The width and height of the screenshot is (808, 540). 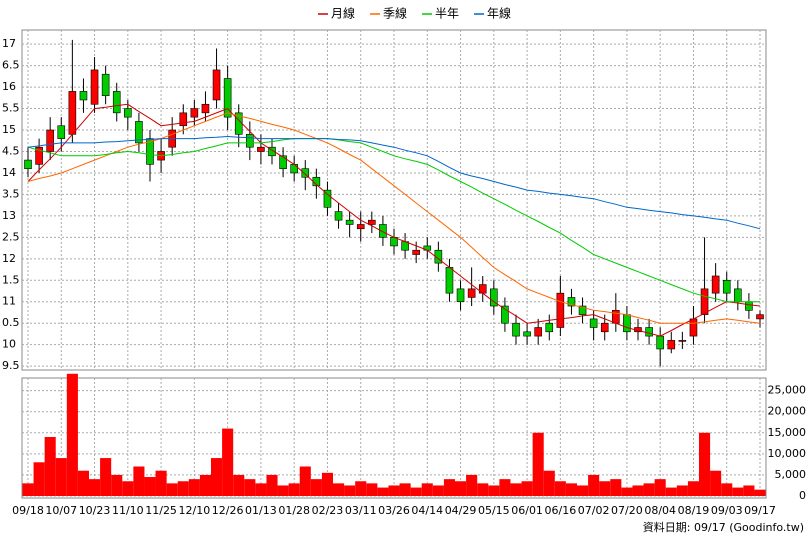 What do you see at coordinates (11, 193) in the screenshot?
I see `y-tick-label: 3.5` at bounding box center [11, 193].